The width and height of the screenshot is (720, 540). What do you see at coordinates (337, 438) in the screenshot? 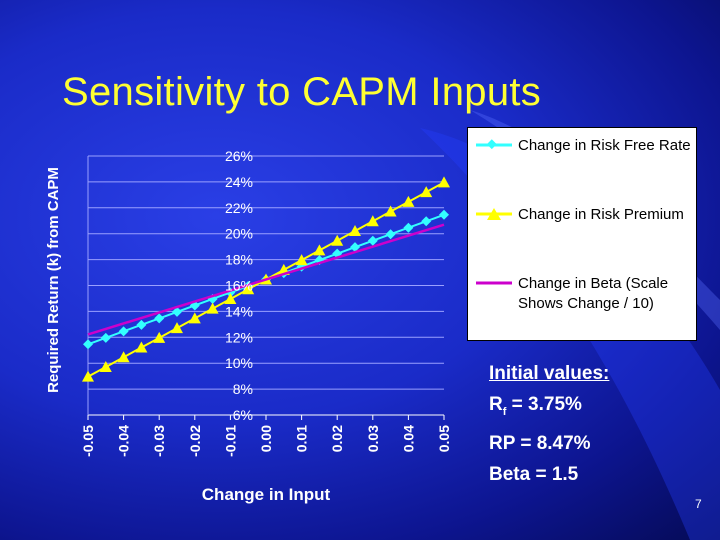
I see `x-tick-label: 0.02` at bounding box center [337, 438].